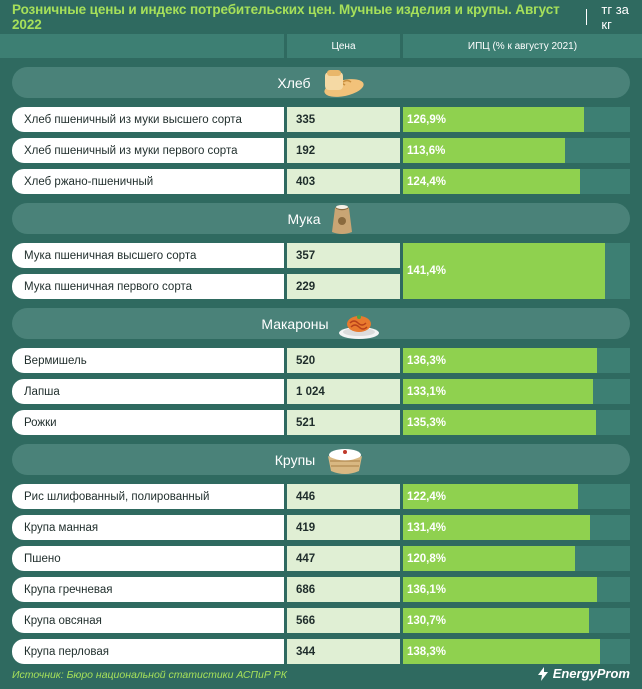  I want to click on row-label: Рожки, so click(148, 422).